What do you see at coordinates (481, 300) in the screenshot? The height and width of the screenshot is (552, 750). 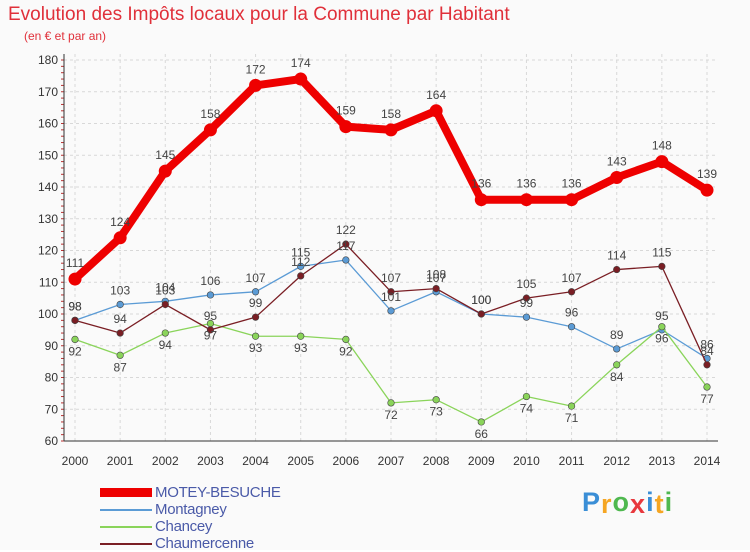 I see `data-label: 100` at bounding box center [481, 300].